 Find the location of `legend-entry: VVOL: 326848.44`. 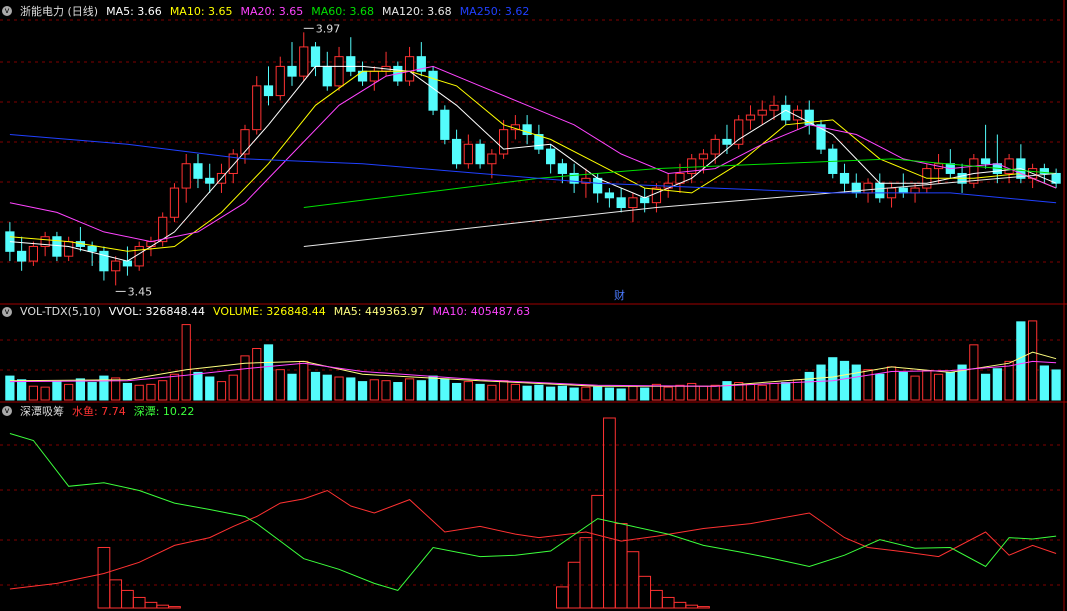

legend-entry: VVOL: 326848.44 is located at coordinates (157, 311).